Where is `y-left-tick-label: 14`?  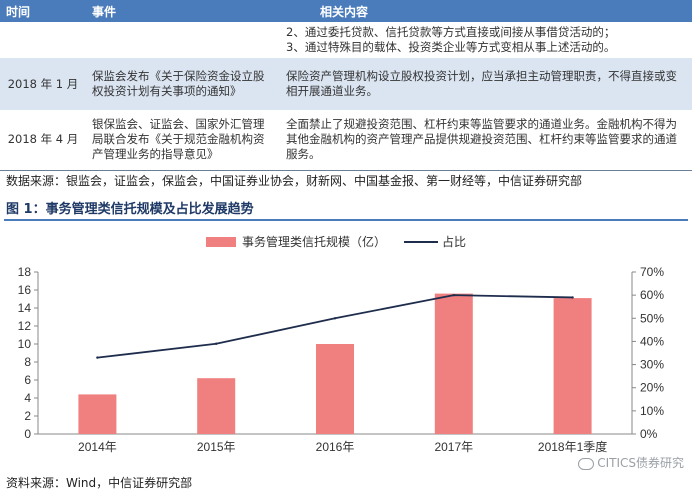 y-left-tick-label: 14 is located at coordinates (25, 308).